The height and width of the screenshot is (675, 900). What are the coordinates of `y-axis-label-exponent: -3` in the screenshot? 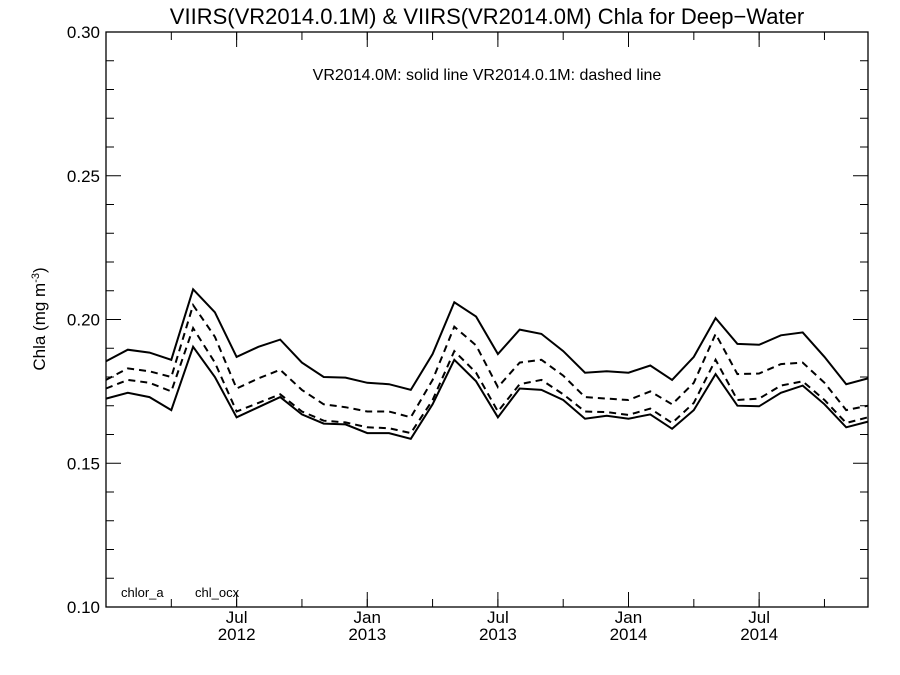 It's located at (36, 278).